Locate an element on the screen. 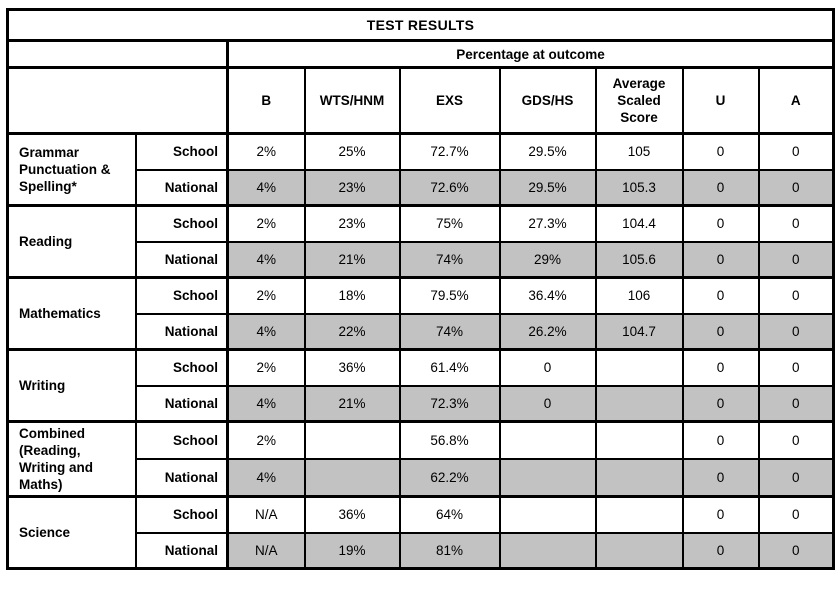 The width and height of the screenshot is (838, 596). value-cell: 105 is located at coordinates (639, 151).